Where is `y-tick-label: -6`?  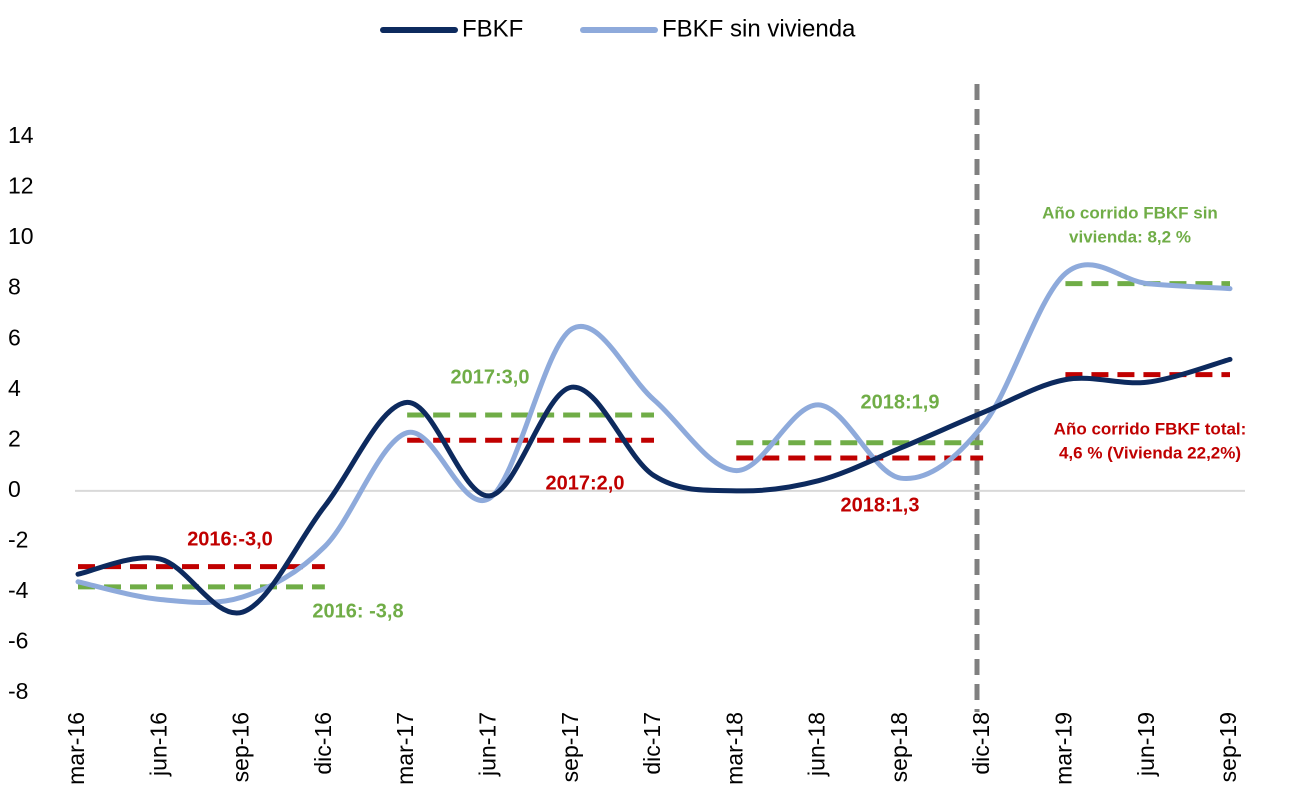
y-tick-label: -6 is located at coordinates (18, 641).